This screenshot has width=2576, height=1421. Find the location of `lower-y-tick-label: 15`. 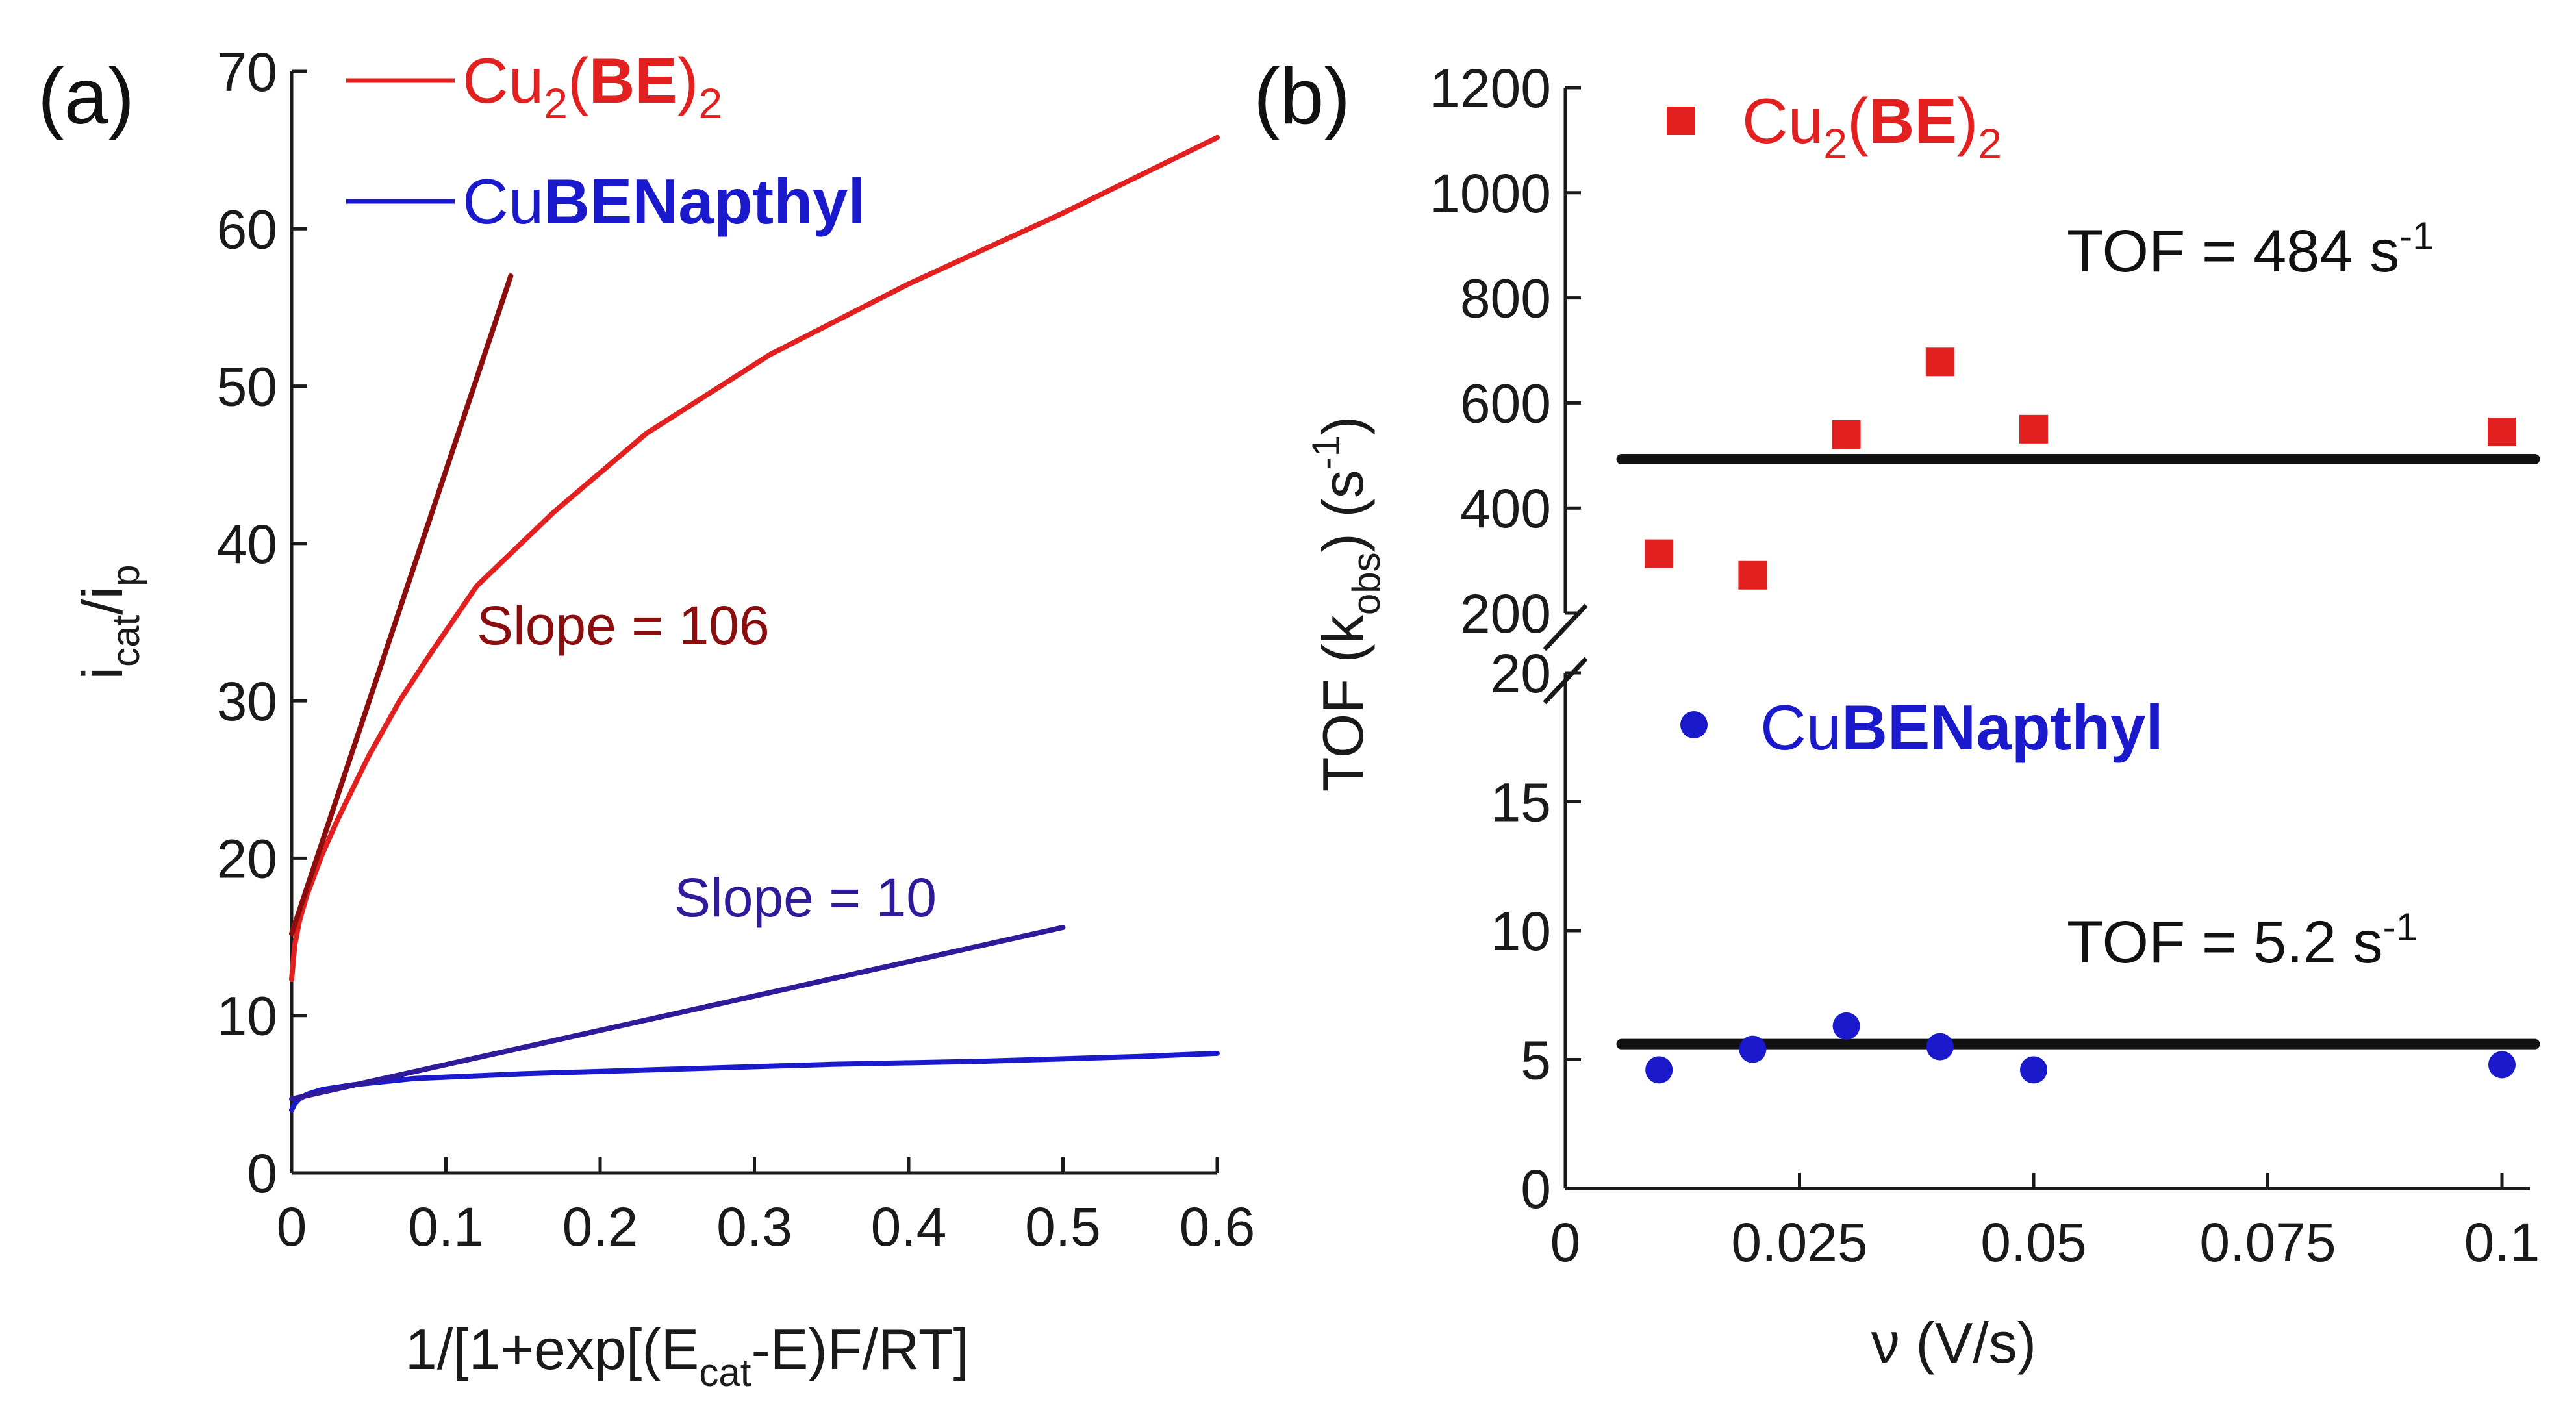

lower-y-tick-label: 15 is located at coordinates (1521, 802).